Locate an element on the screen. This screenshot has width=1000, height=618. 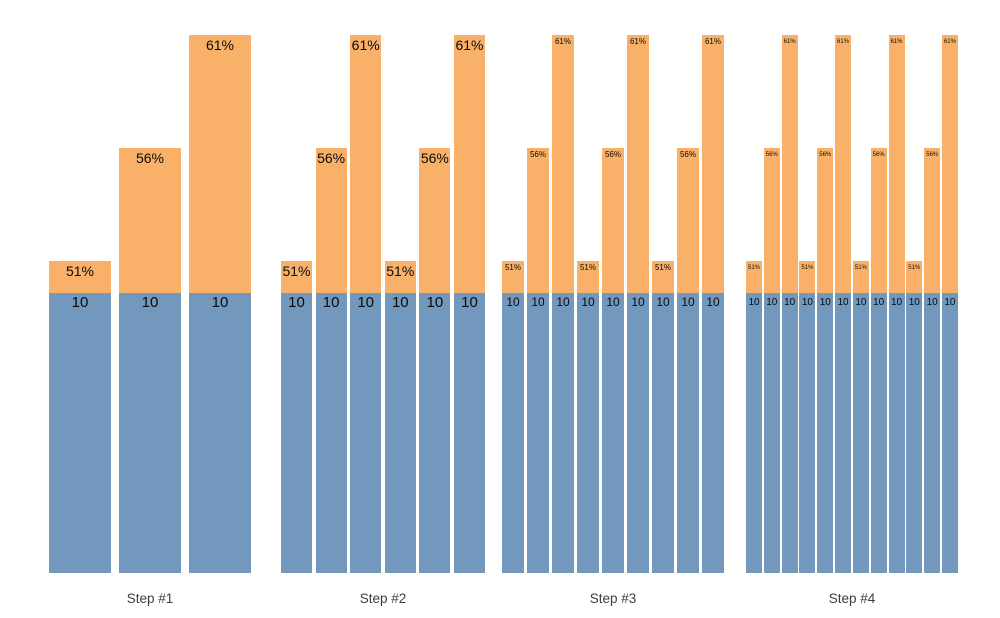
x-axis-group-label: Step #1 is located at coordinates (150, 598).